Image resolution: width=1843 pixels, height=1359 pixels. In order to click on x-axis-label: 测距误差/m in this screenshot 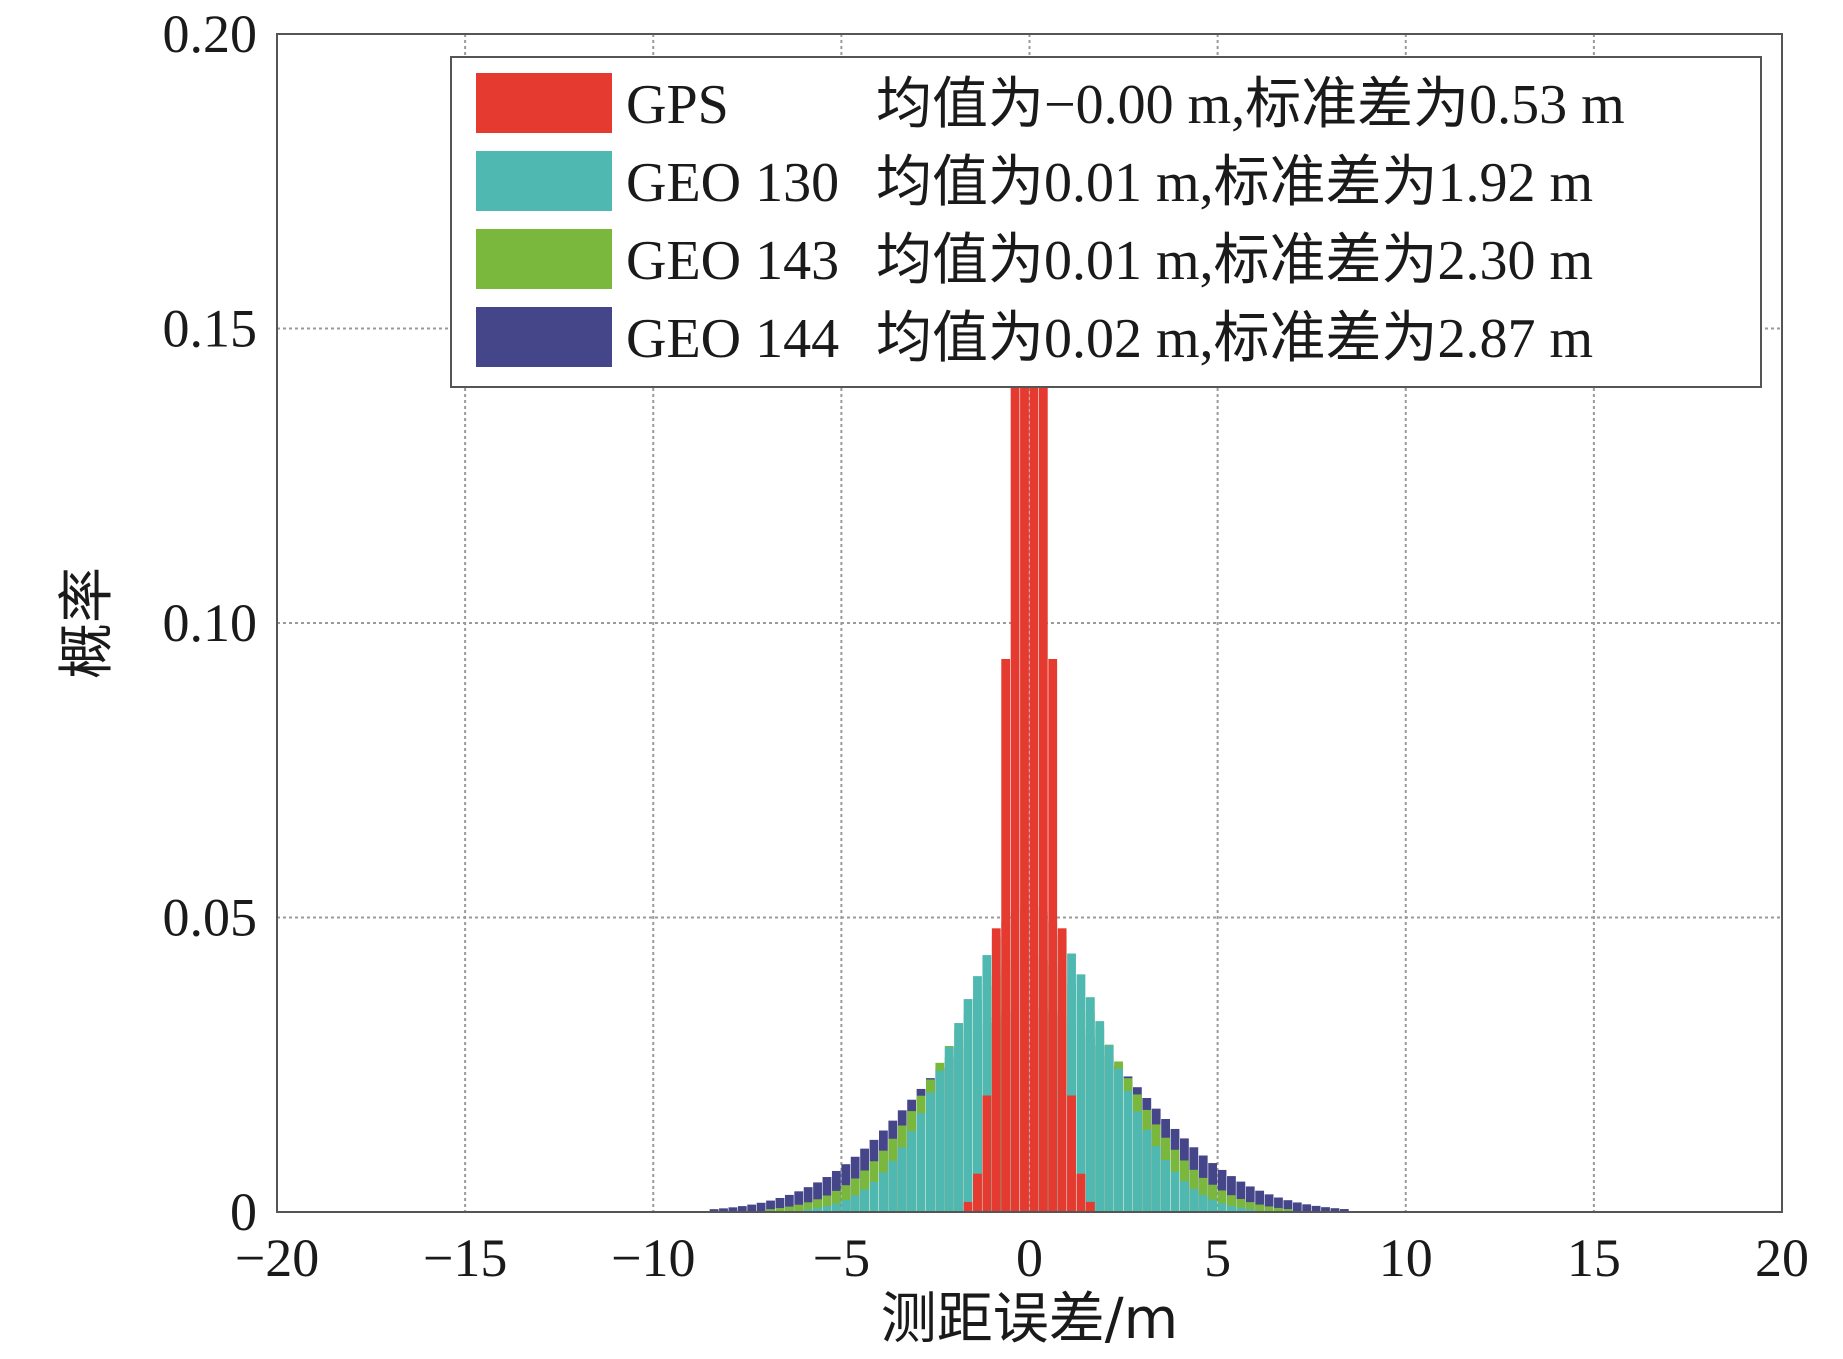, I will do `click(1029, 1319)`.